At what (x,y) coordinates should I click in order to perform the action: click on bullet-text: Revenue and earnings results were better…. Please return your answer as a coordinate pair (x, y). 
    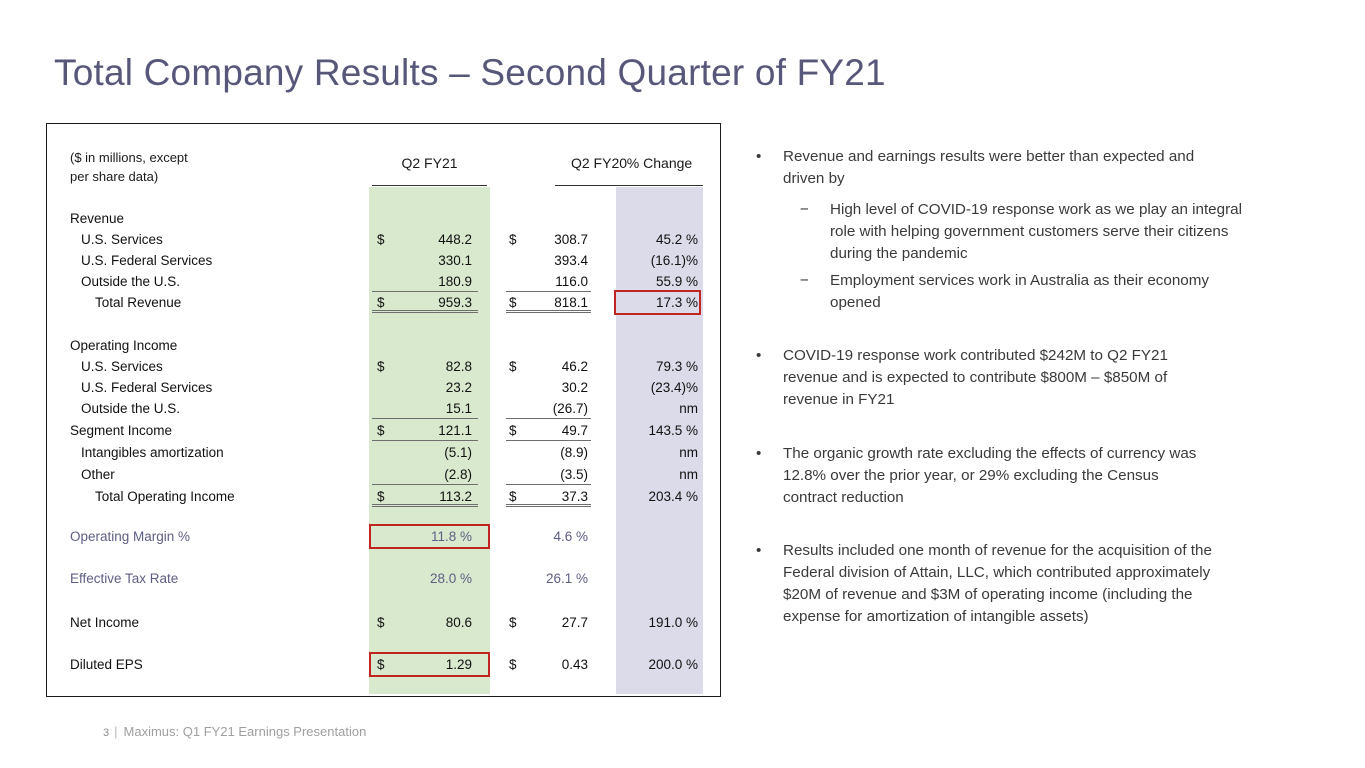
    Looking at the image, I should click on (989, 167).